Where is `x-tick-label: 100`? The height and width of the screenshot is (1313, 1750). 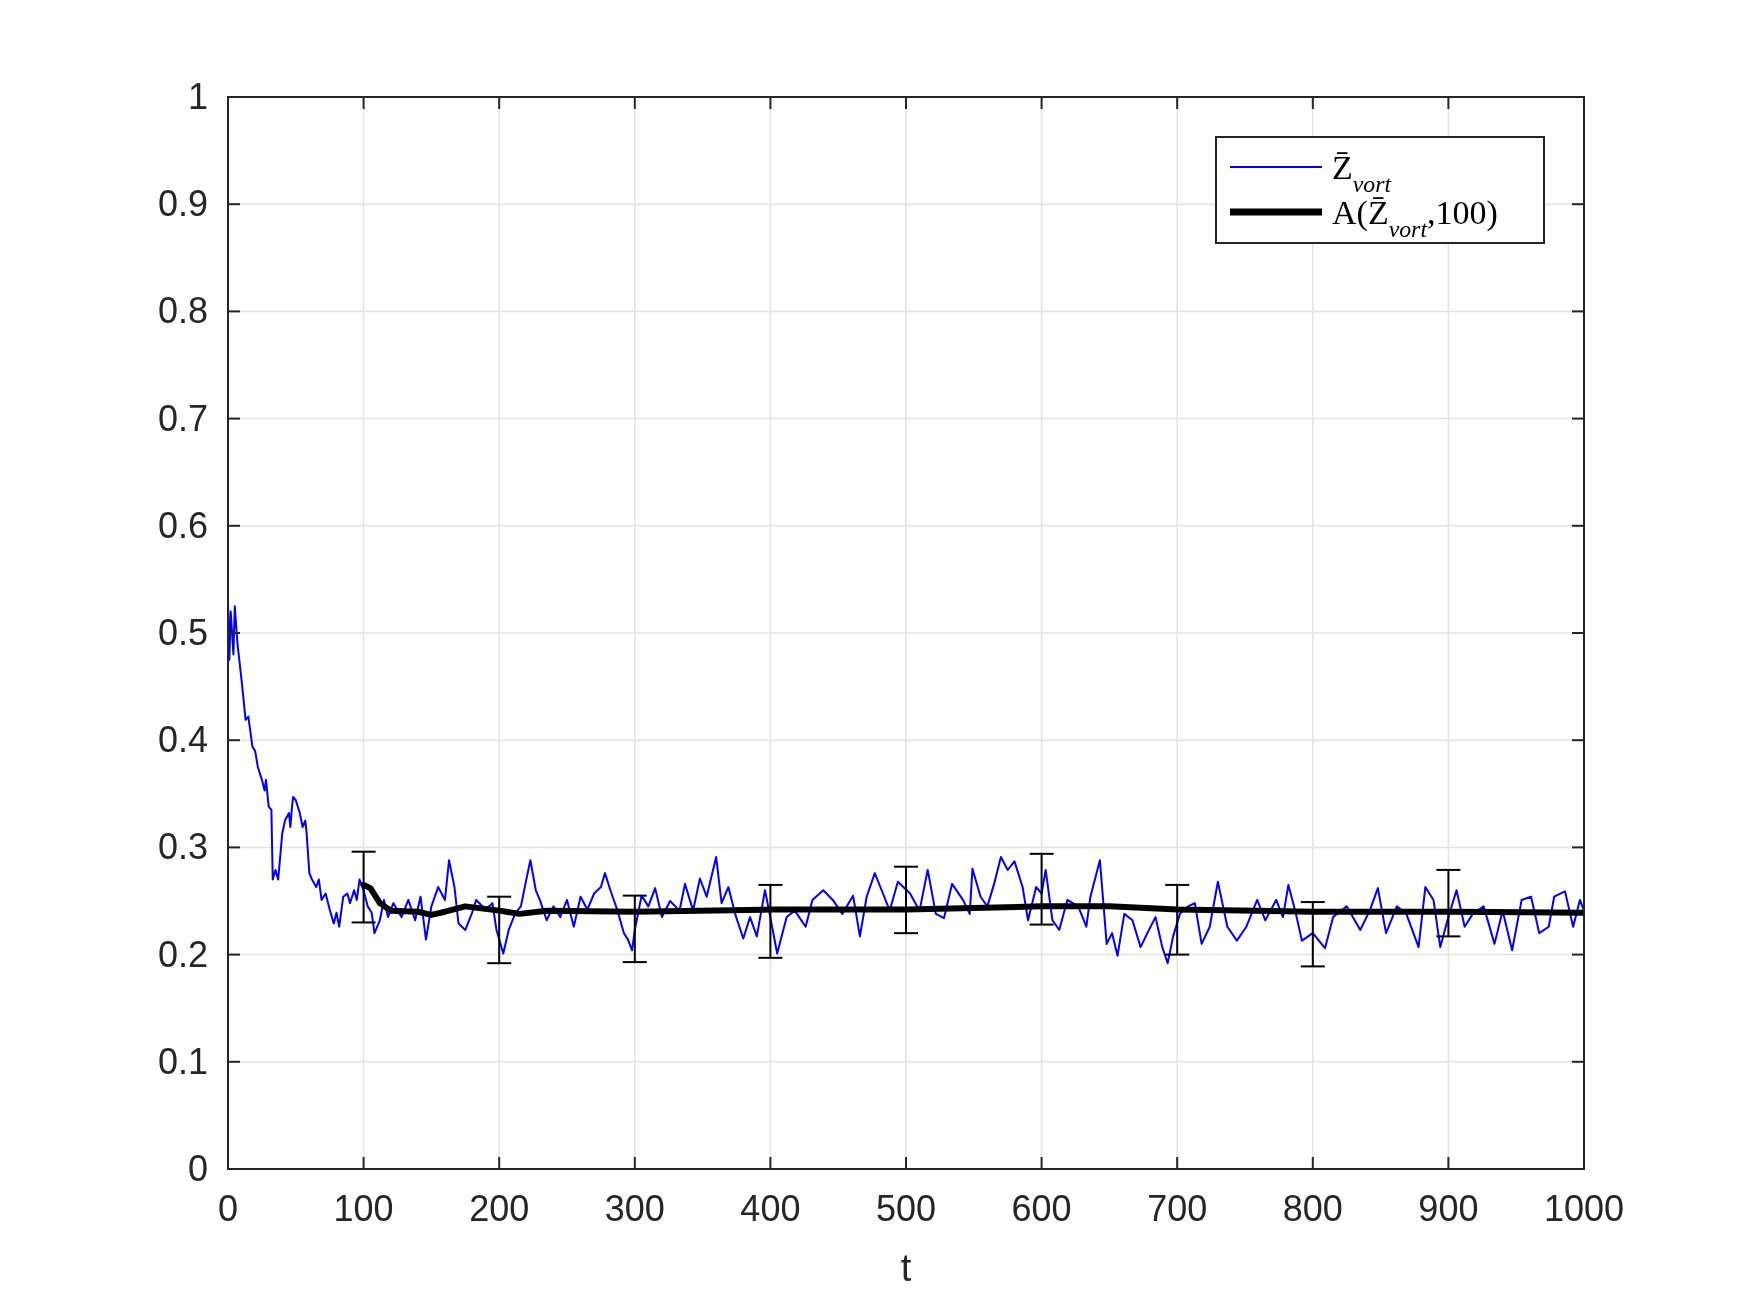
x-tick-label: 100 is located at coordinates (363, 1208).